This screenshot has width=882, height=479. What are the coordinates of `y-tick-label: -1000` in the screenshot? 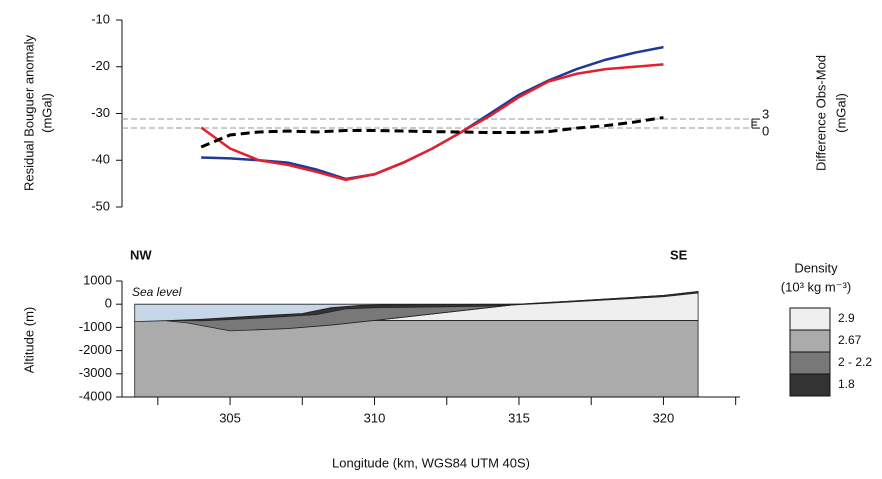 It's located at (95, 326).